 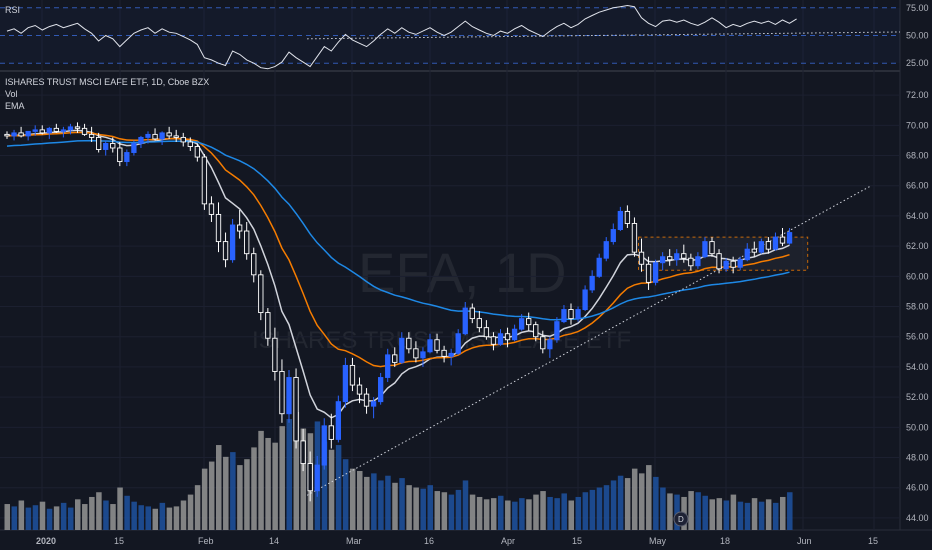 What do you see at coordinates (577, 541) in the screenshot?
I see `time-tick-label: 15` at bounding box center [577, 541].